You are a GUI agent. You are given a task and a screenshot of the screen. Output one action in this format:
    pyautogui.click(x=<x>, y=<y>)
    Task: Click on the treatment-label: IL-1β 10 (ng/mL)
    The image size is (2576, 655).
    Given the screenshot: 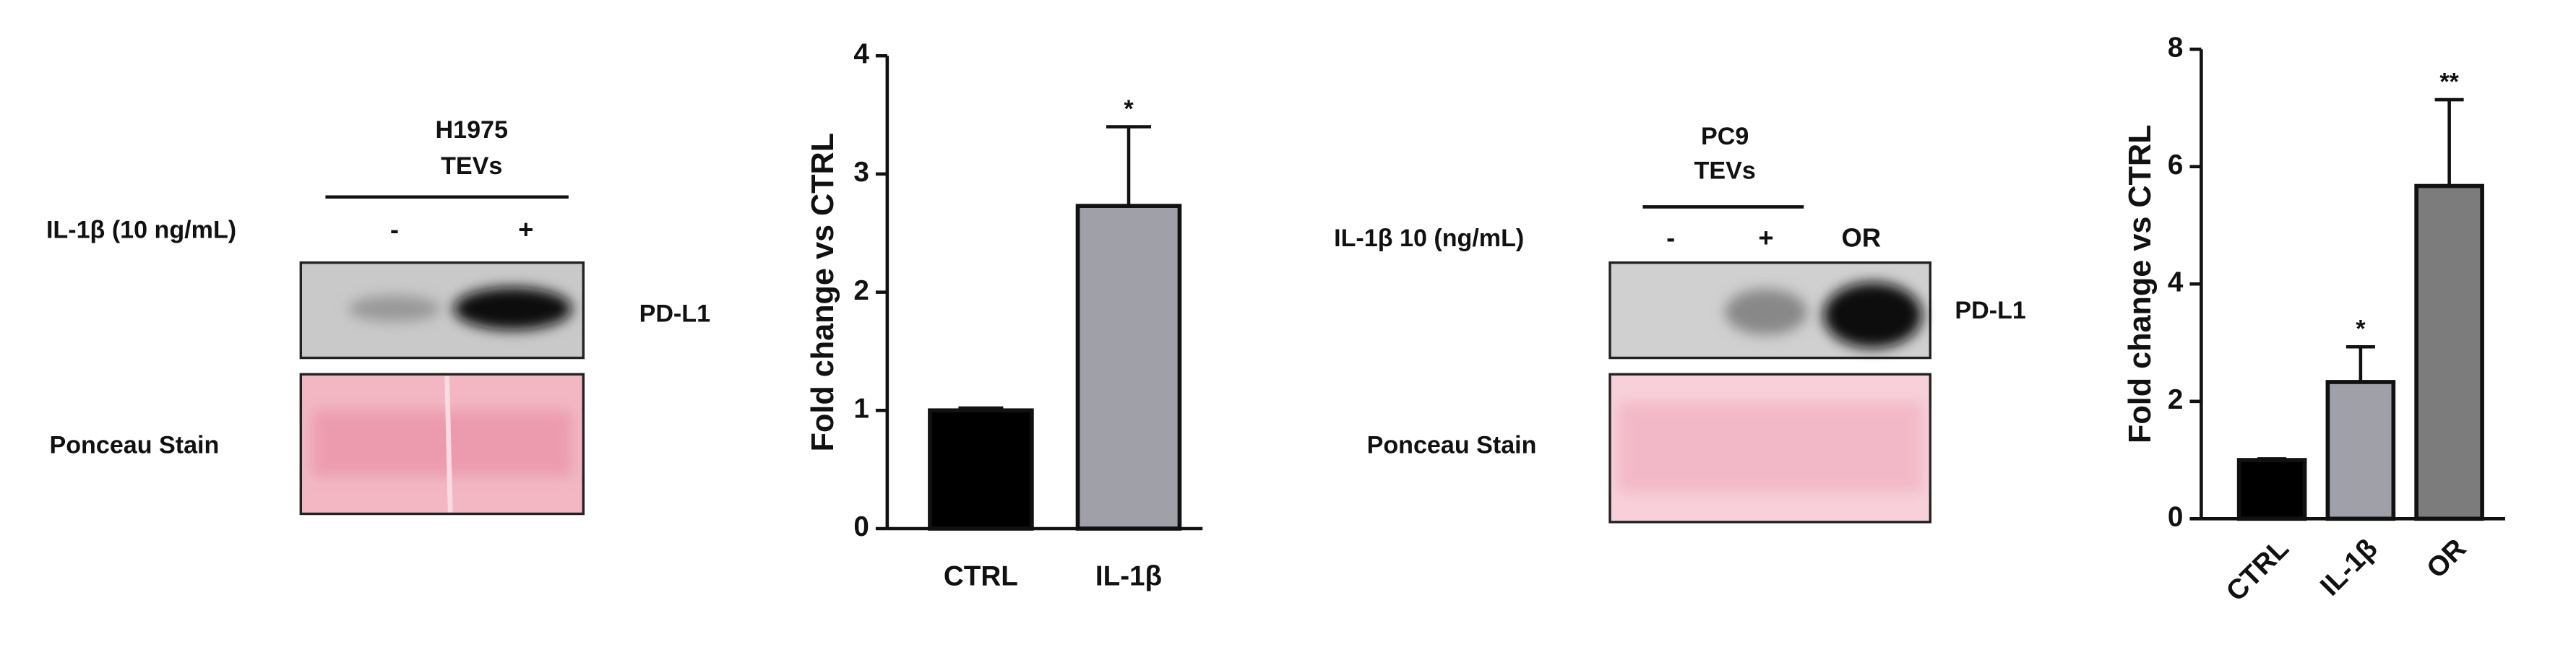 What is the action you would take?
    pyautogui.click(x=1429, y=238)
    